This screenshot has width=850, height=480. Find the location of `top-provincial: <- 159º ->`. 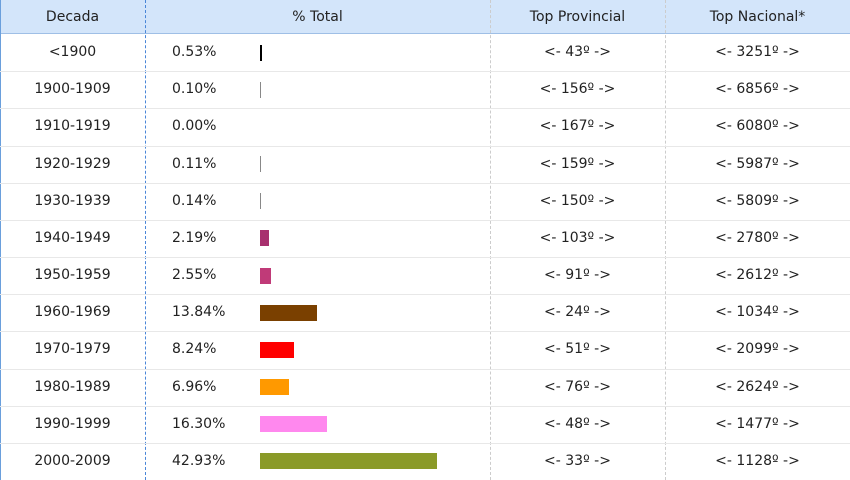

top-provincial: <- 159º -> is located at coordinates (577, 163).